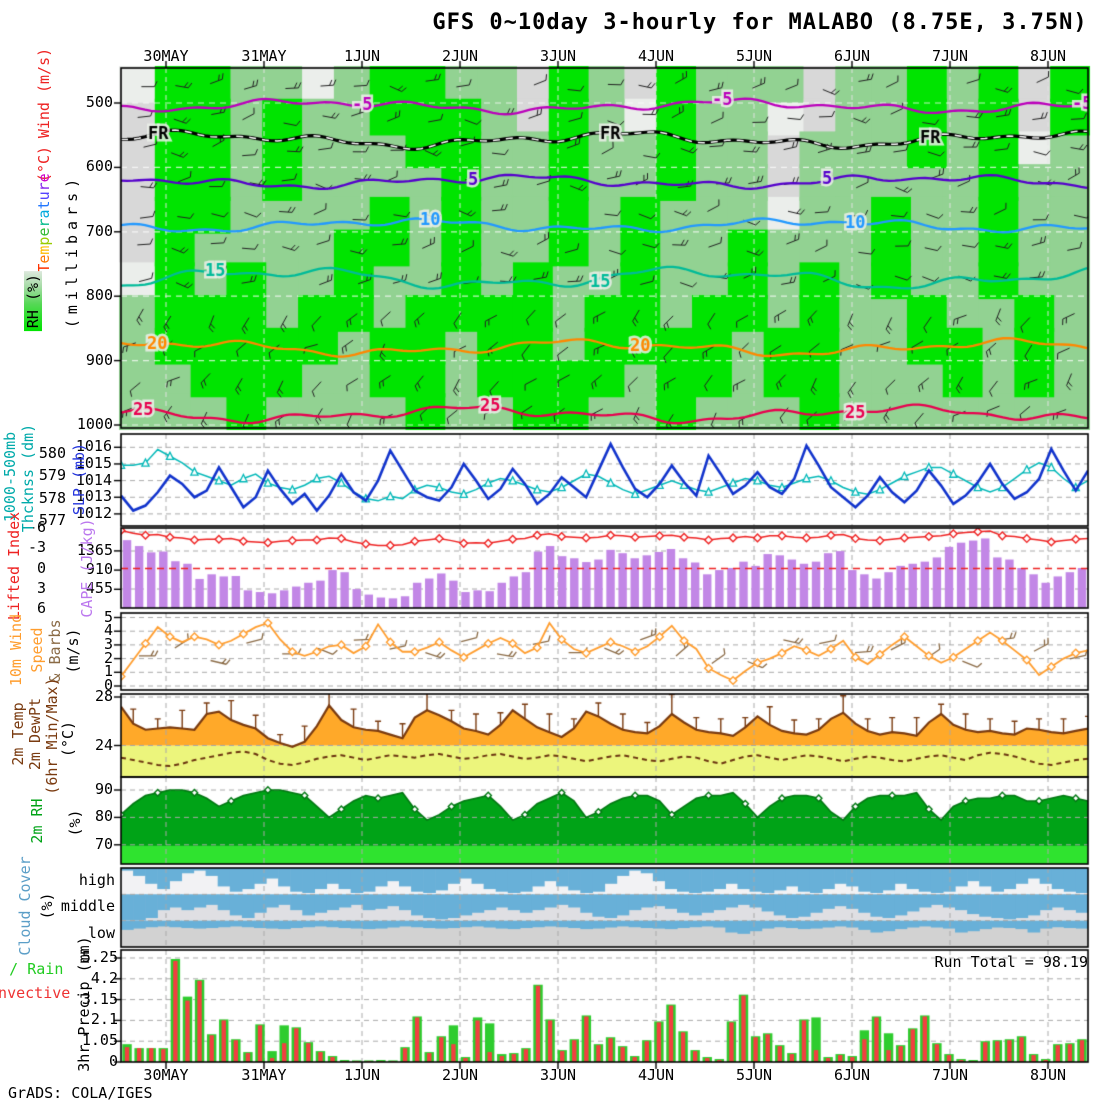  I want to click on upper-wind-axis-label: Wind (m/s), so click(44, 93).